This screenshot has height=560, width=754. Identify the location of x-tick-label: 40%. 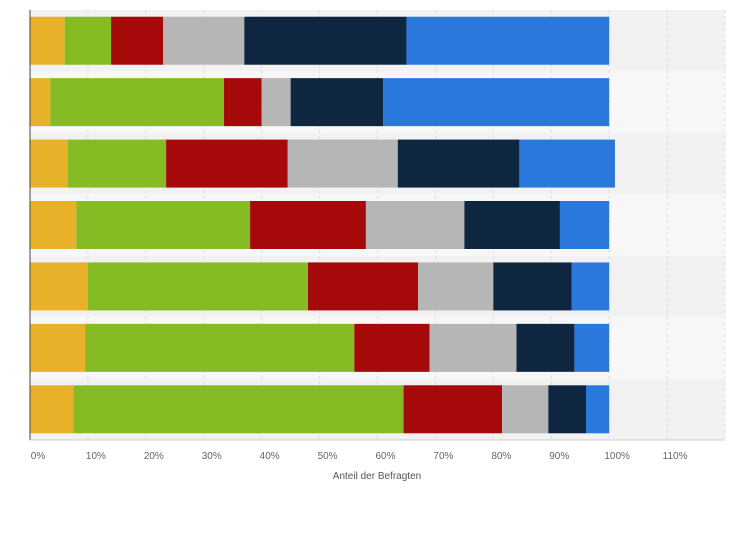
(270, 456).